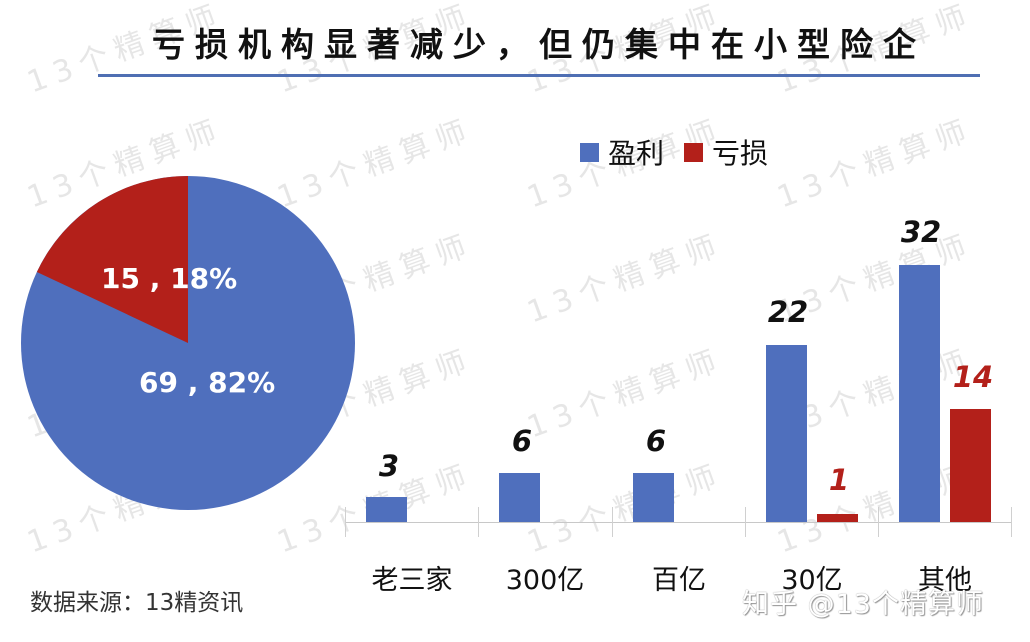 This screenshot has width=1030, height=642. Describe the element at coordinates (837, 518) in the screenshot. I see `bar-loss-30yi` at that location.